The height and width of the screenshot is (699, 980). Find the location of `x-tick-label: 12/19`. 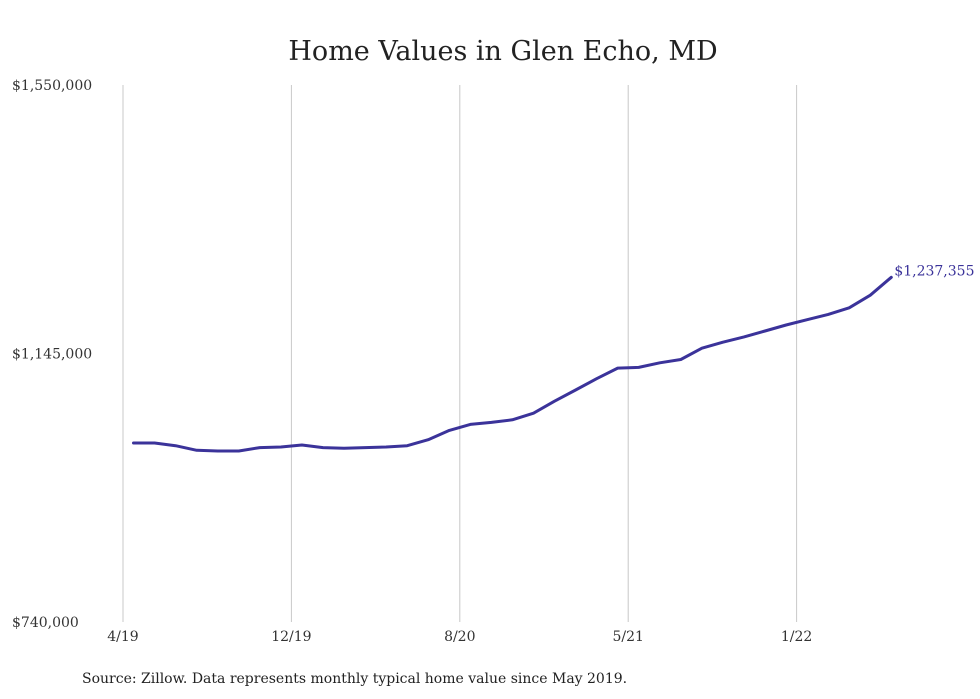

x-tick-label: 12/19 is located at coordinates (291, 637).